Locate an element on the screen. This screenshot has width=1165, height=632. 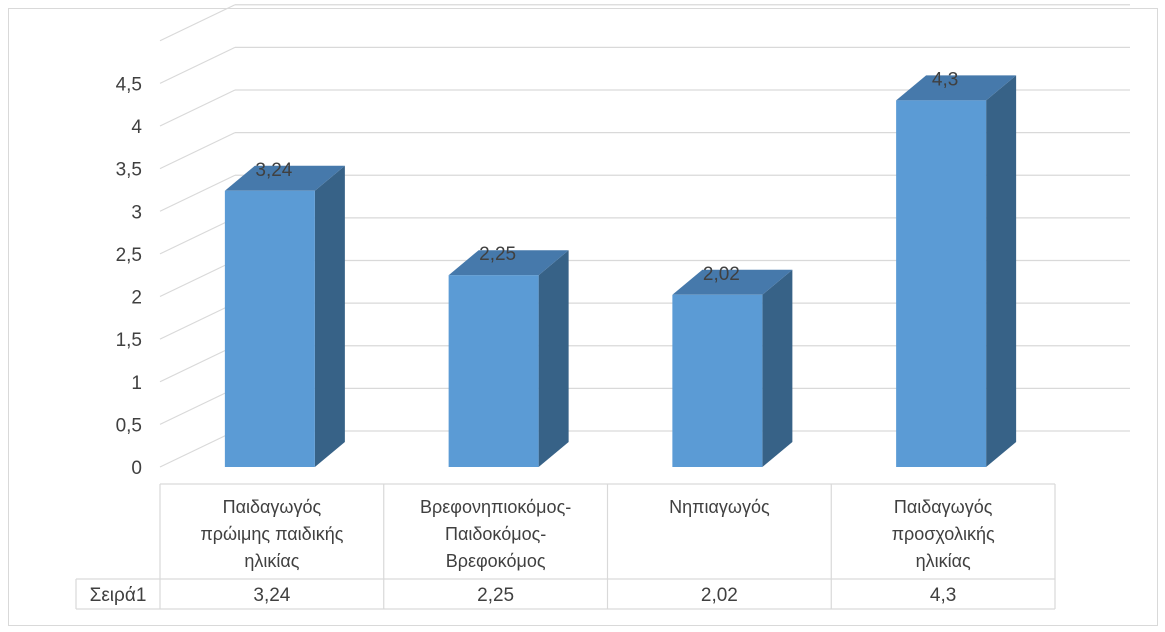
category-label: προσχολικής is located at coordinates (943, 534).